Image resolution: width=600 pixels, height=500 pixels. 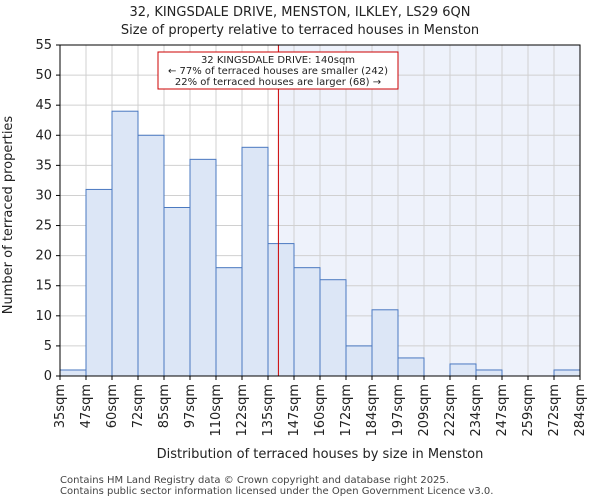 I want to click on x-tick-label: 147sqm, so click(x=294, y=410).